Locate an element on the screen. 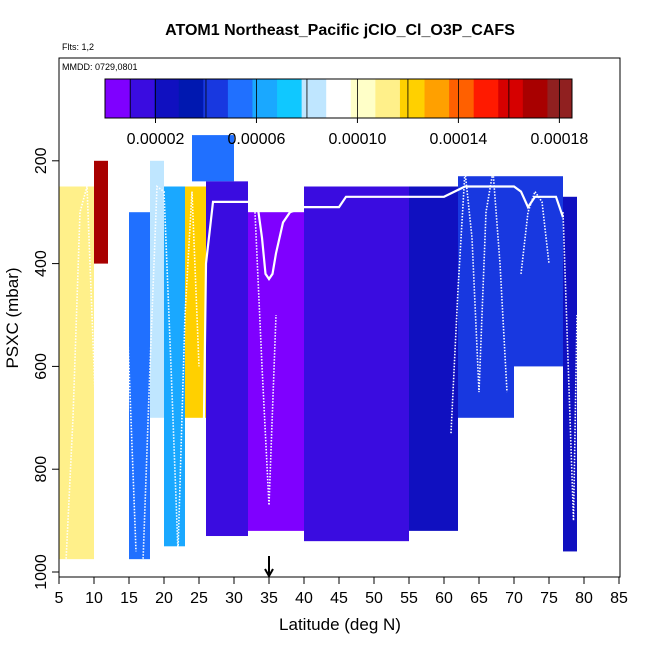 Image resolution: width=650 pixels, height=650 pixels. latitude-marker is located at coordinates (269, 567).